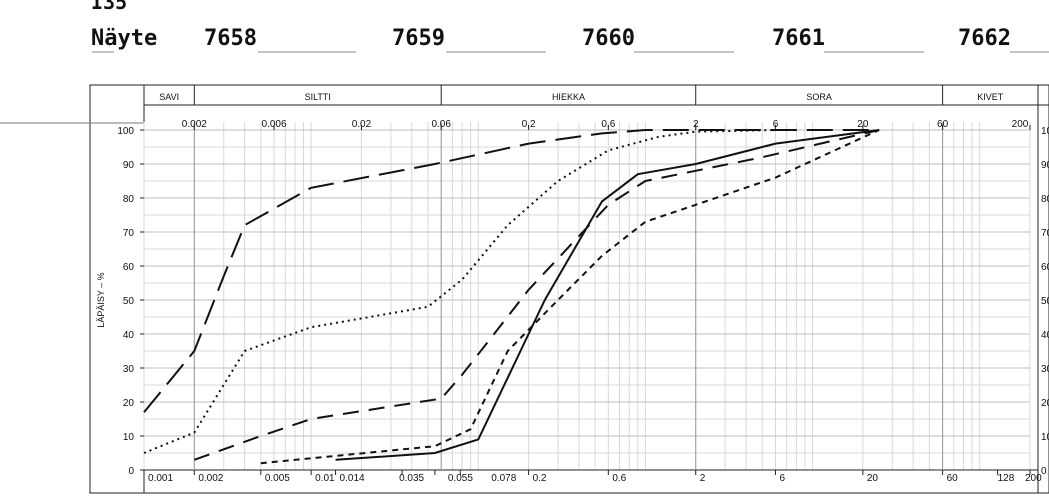 This screenshot has width=1049, height=496. I want to click on y-tick-label-right: 80, so click(1045, 199).